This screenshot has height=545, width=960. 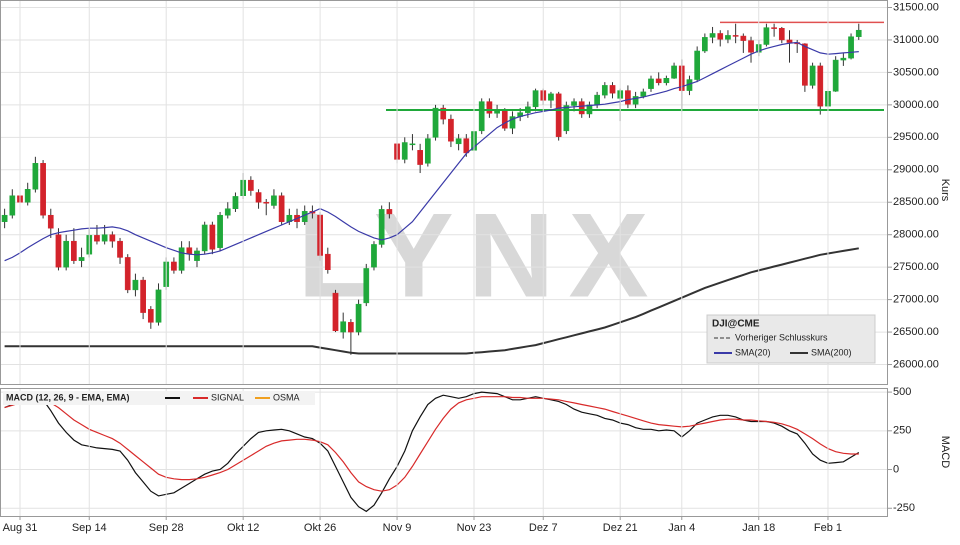 I want to click on y-tick-label: 0, so click(x=896, y=469).